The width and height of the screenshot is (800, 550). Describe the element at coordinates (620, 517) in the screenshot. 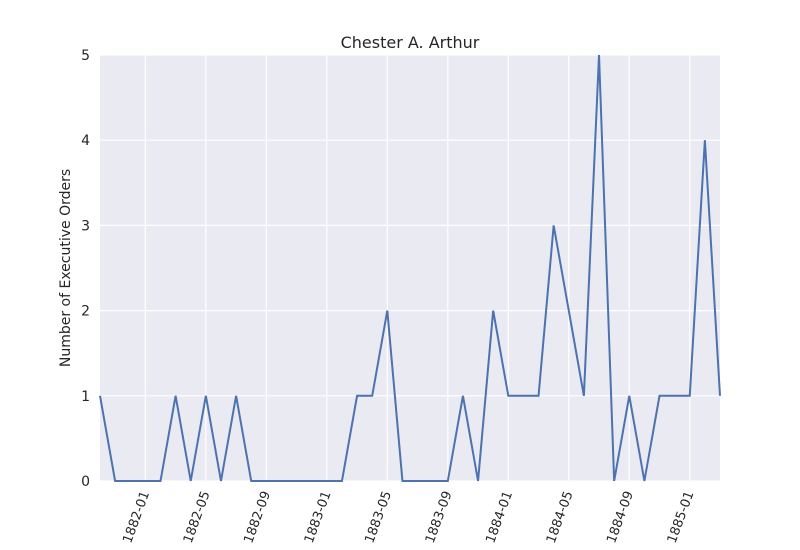

I see `x-tick-label: 1884-09` at that location.